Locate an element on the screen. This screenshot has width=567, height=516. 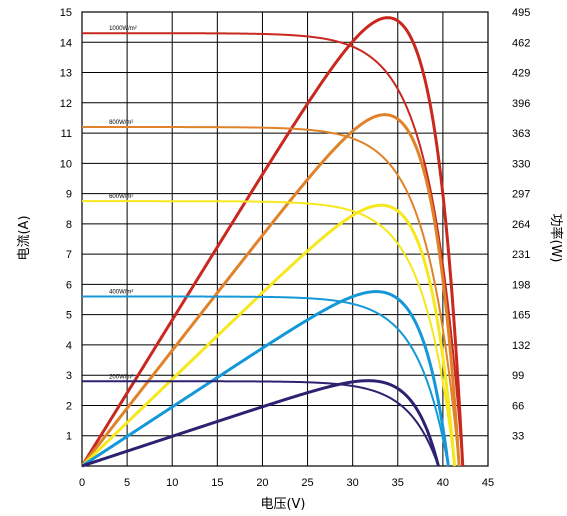
y2-tick-label: 132 is located at coordinates (521, 346).